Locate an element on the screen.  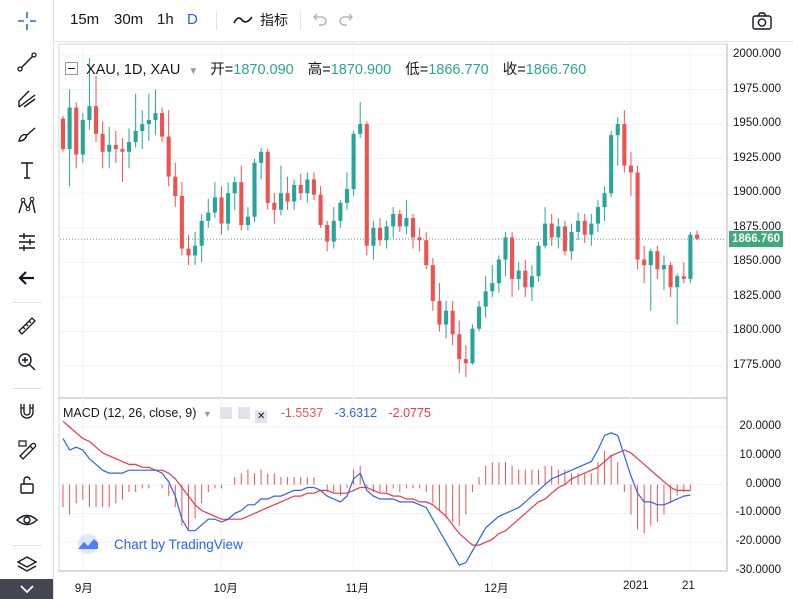
snapshot-button is located at coordinates (762, 23).